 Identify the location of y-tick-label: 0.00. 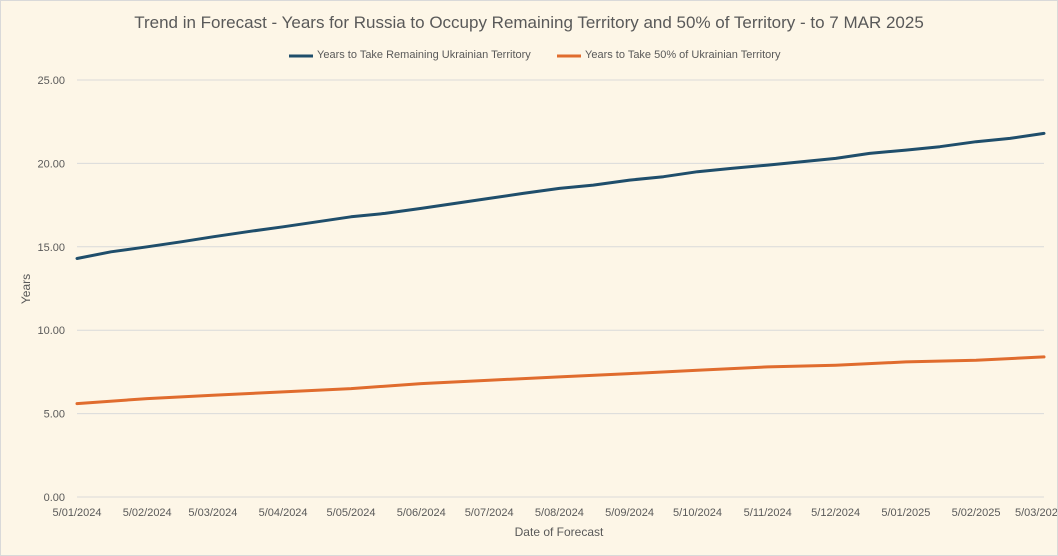
(54, 498).